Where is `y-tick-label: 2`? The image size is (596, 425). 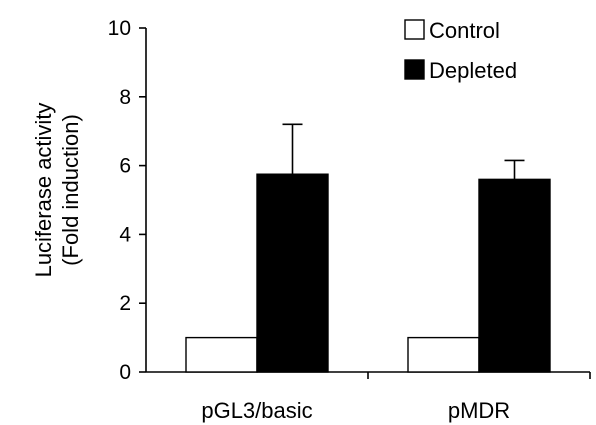
y-tick-label: 2 is located at coordinates (125, 303).